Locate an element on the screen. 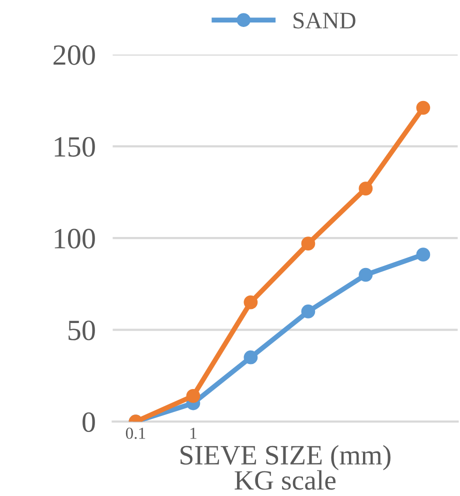 This screenshot has height=496, width=460. x-tick-label: 0.1 is located at coordinates (136, 433).